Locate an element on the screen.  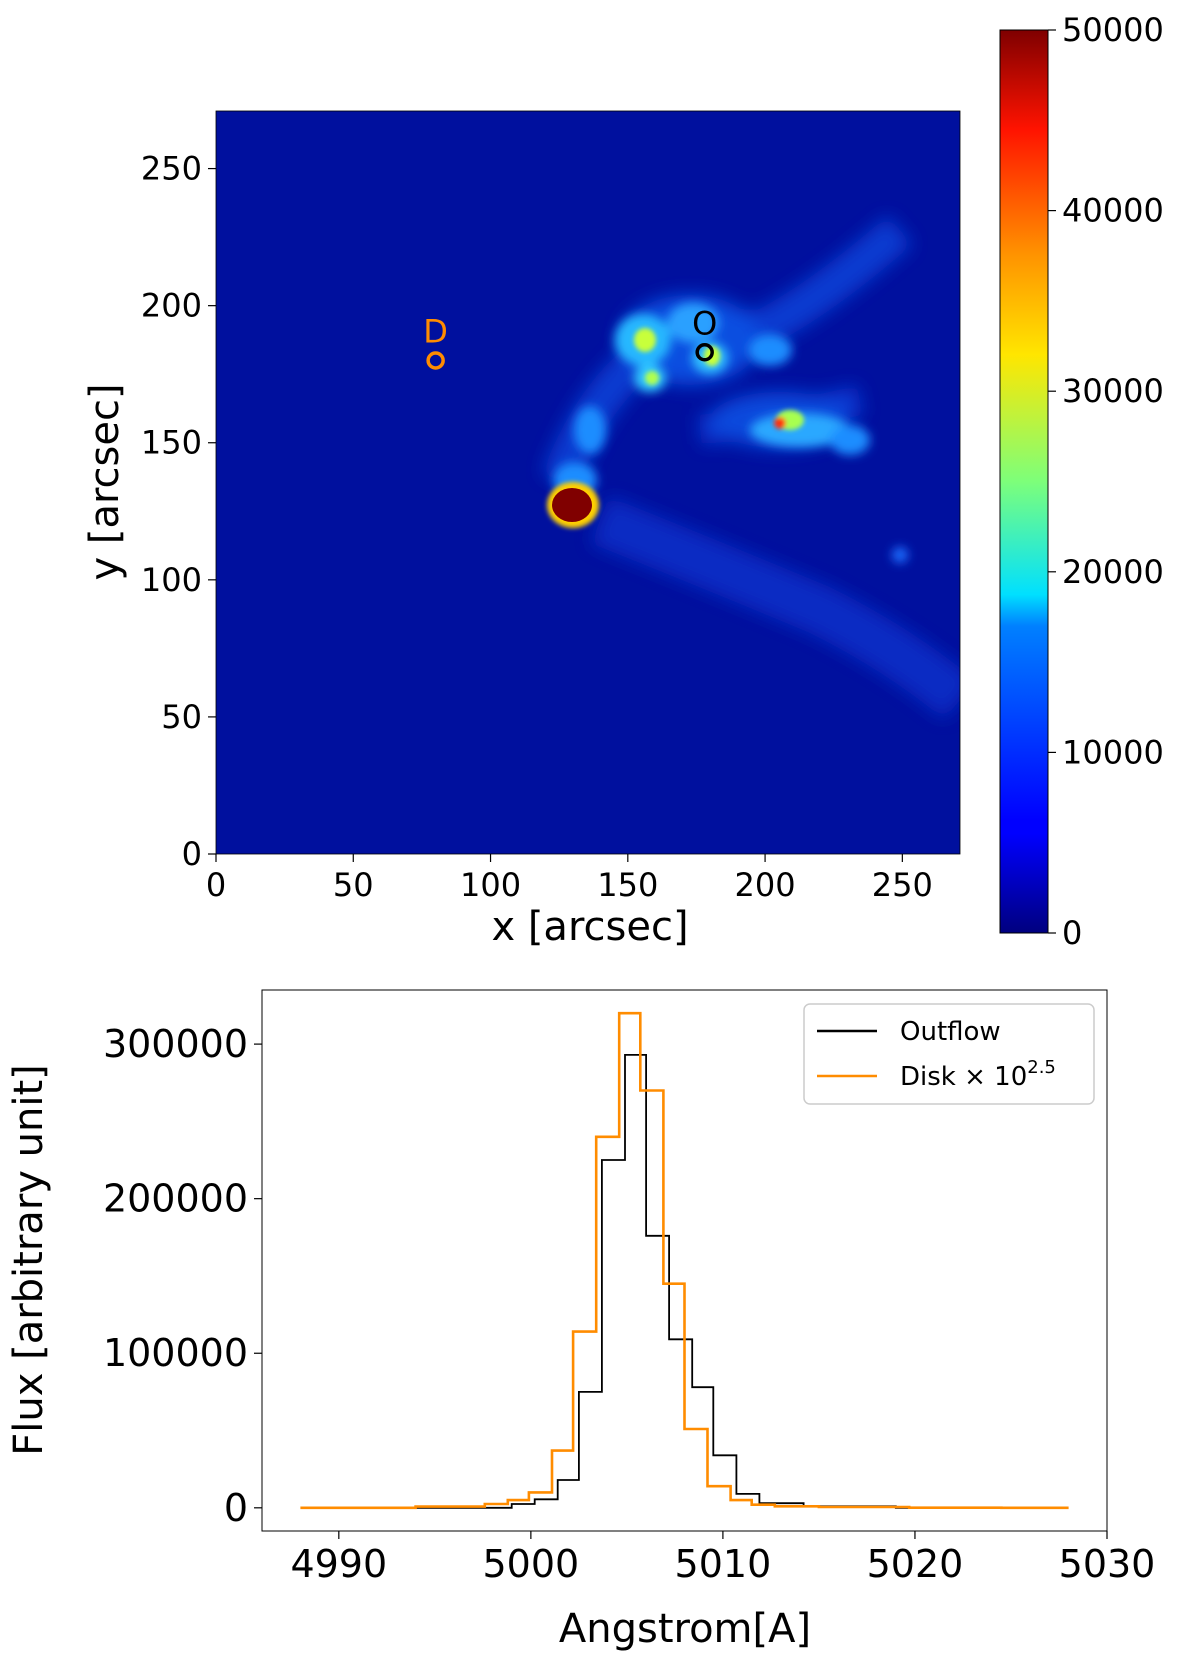
marker-label-O: O is located at coordinates (704, 323).